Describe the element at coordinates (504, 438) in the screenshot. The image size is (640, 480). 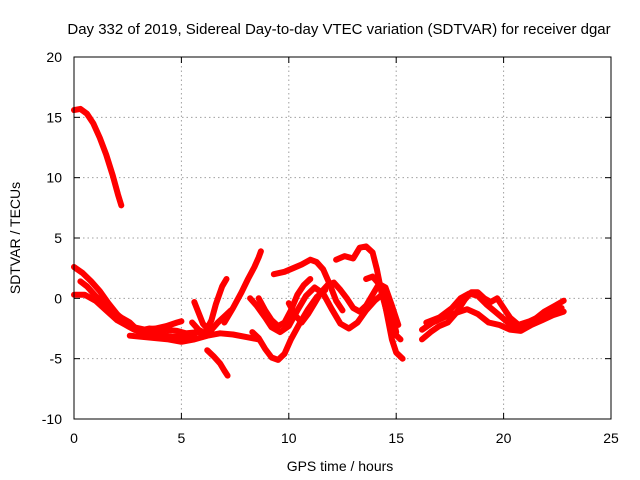
I see `x-tick-label: 20` at that location.